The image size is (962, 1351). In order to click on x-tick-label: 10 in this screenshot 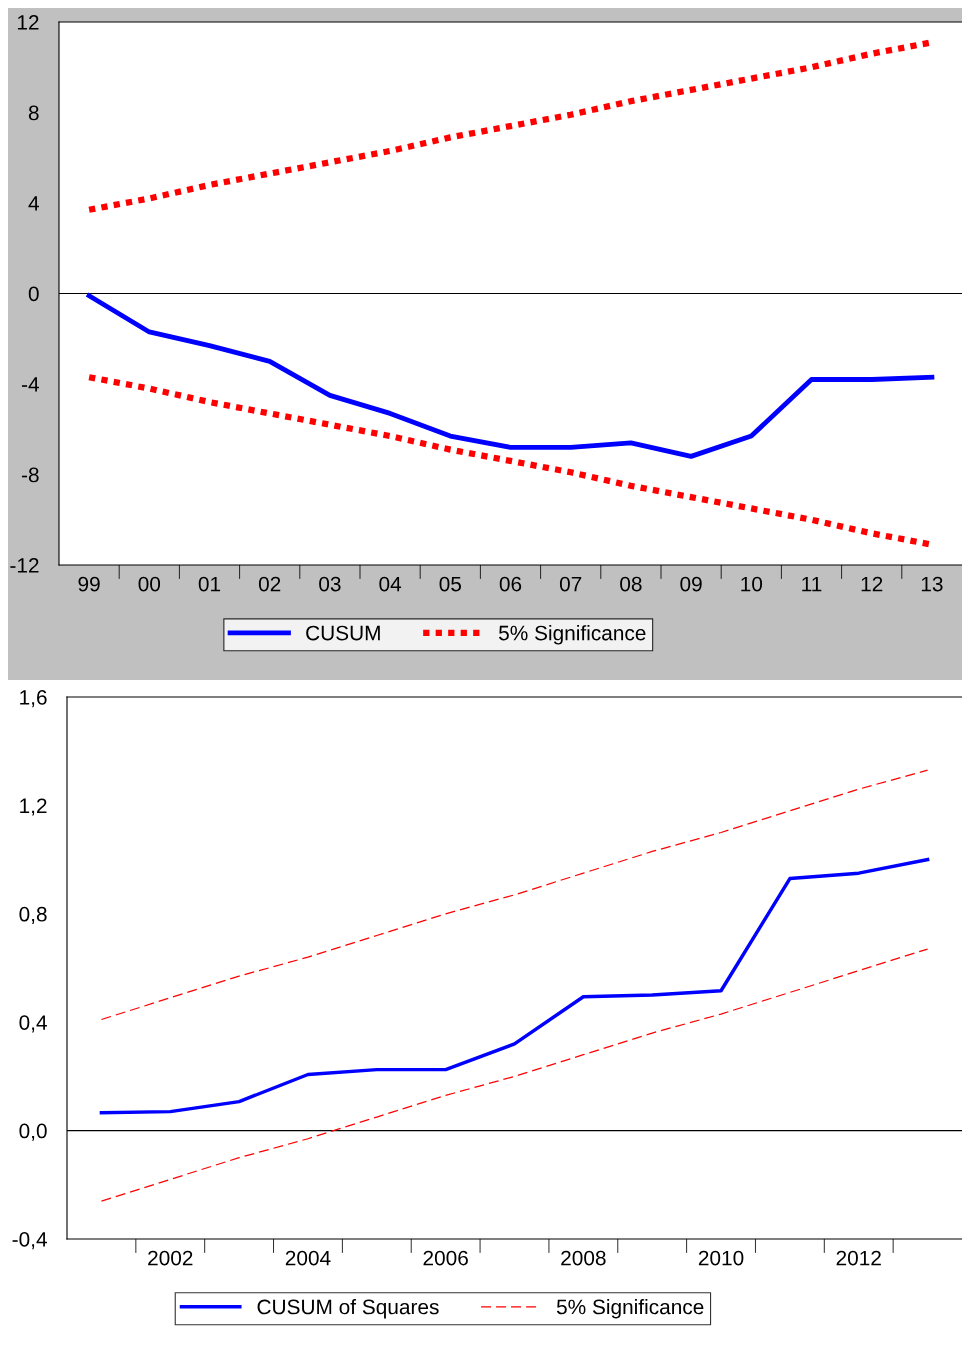, I will do `click(752, 584)`.